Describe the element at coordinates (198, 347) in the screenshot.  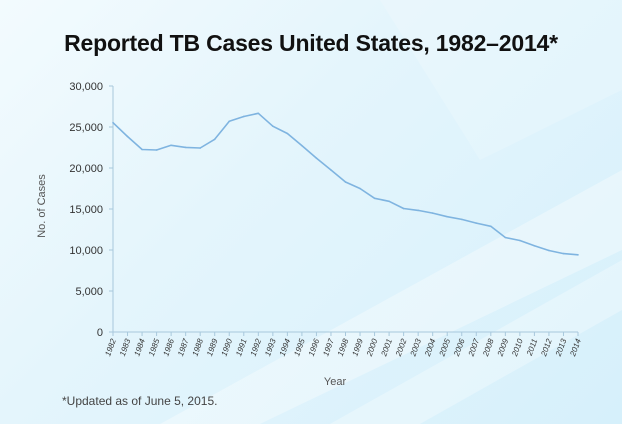
I see `x-tick-label: 1988` at that location.